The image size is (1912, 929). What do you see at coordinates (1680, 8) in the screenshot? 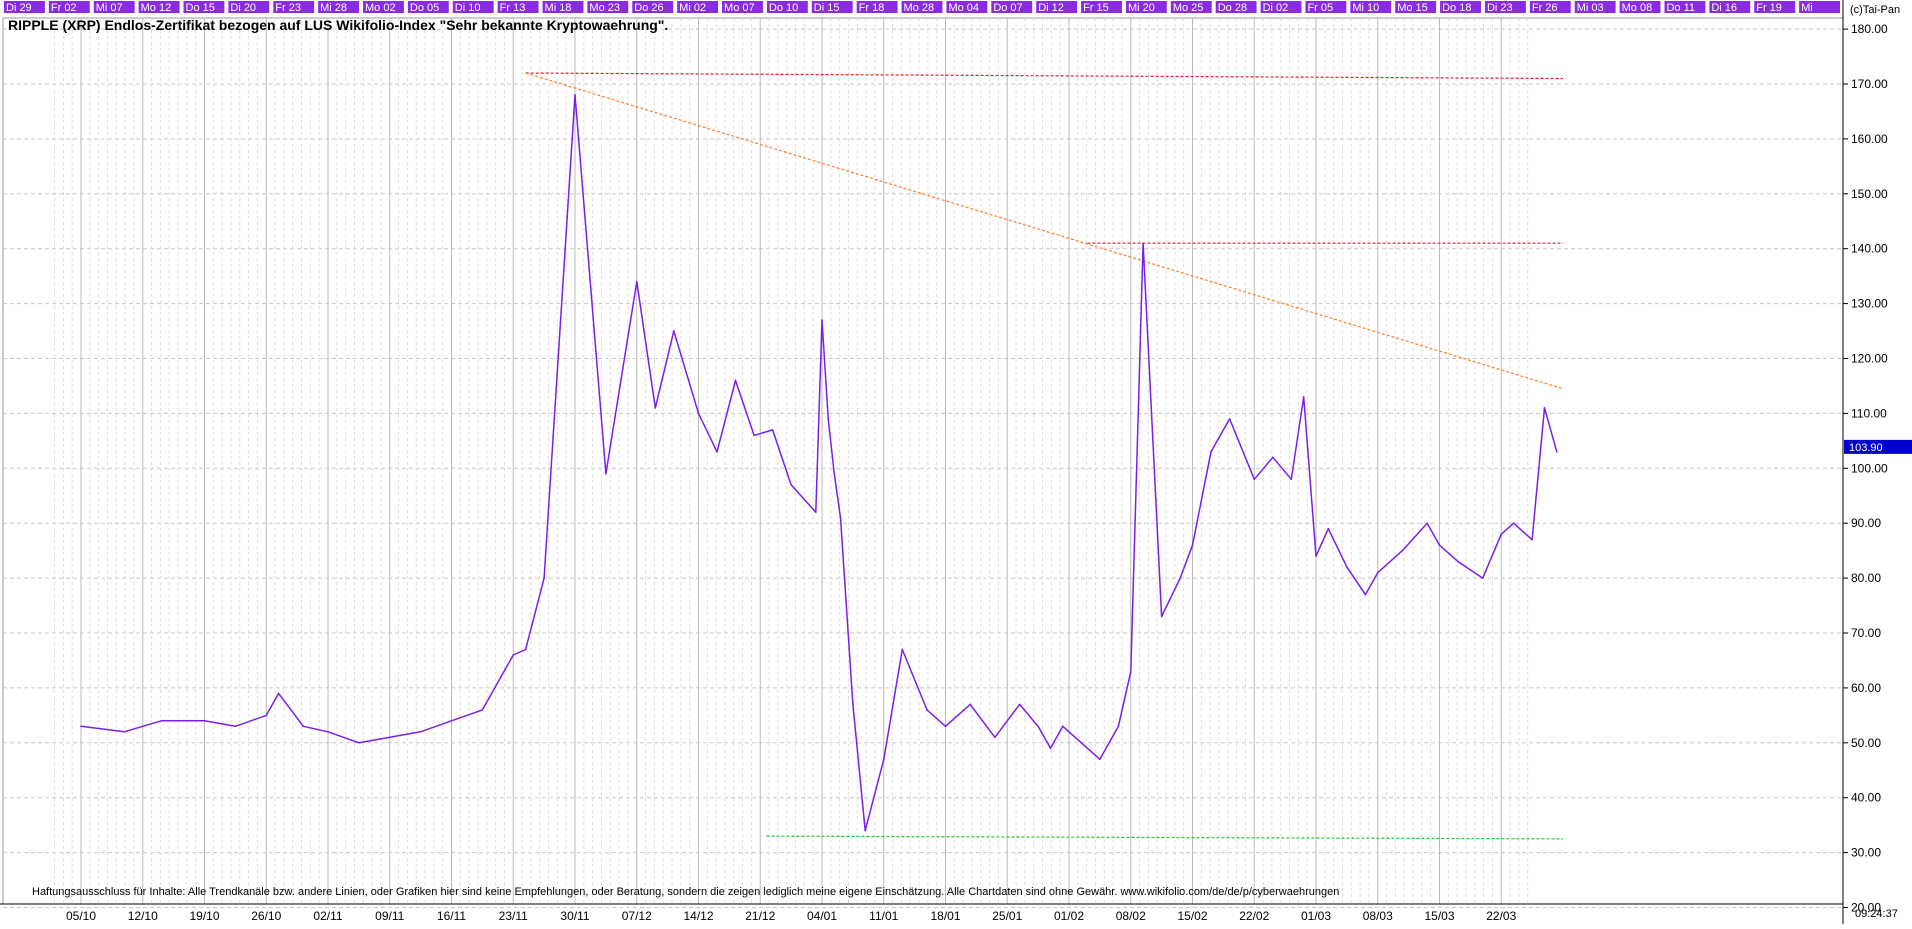
I see `date-tab-label: Do 11` at bounding box center [1680, 8].